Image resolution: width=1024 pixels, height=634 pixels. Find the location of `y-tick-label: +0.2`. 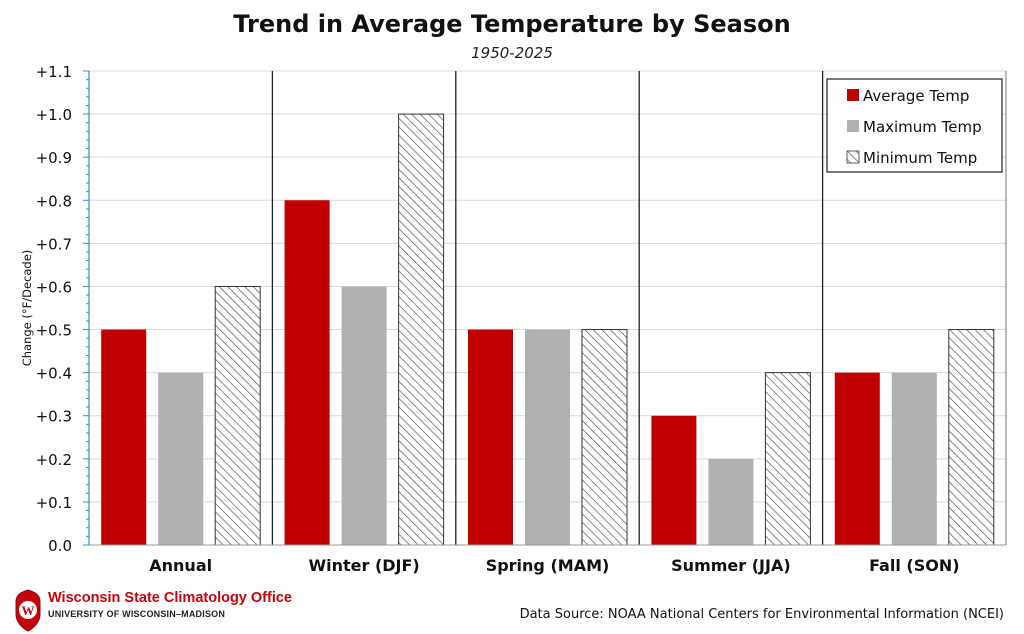

y-tick-label: +0.2 is located at coordinates (54, 460).